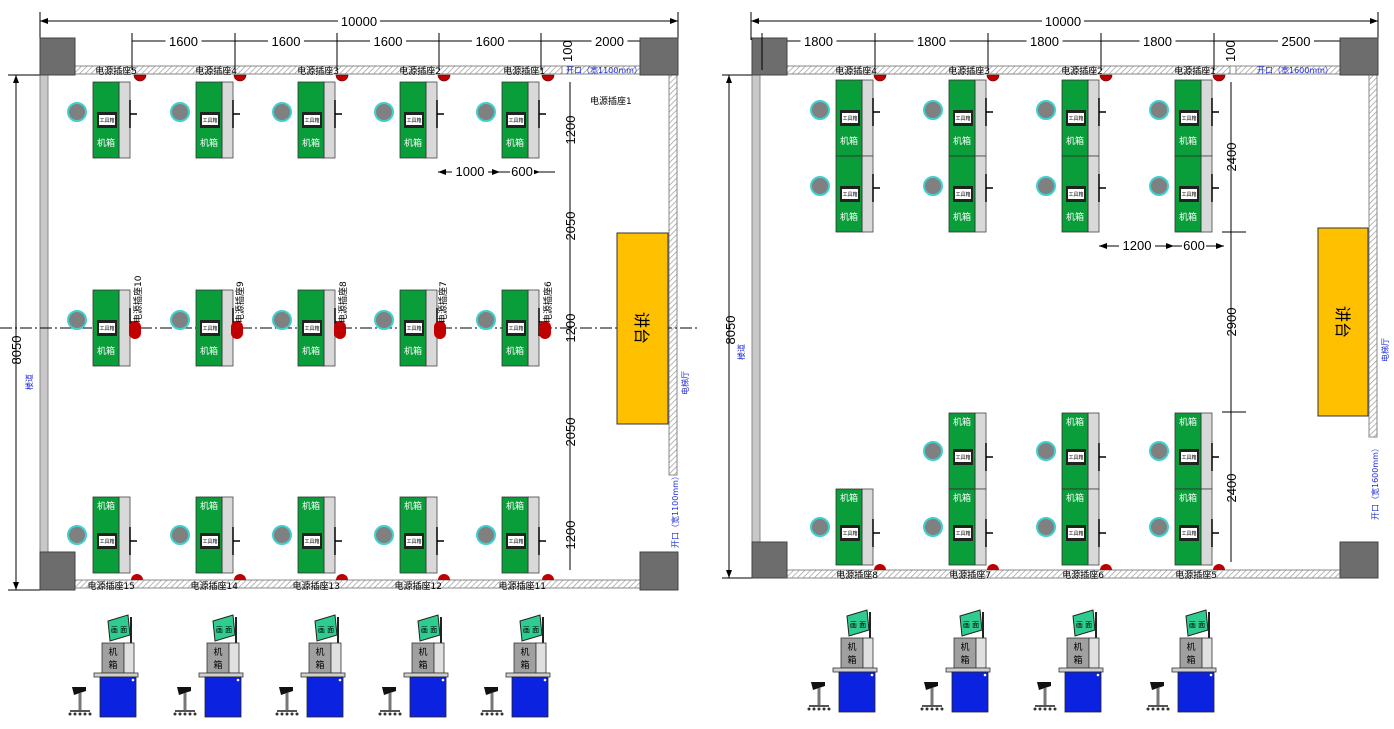  I want to click on right-bottom-outlet-label: 电源插座5, so click(1196, 575).